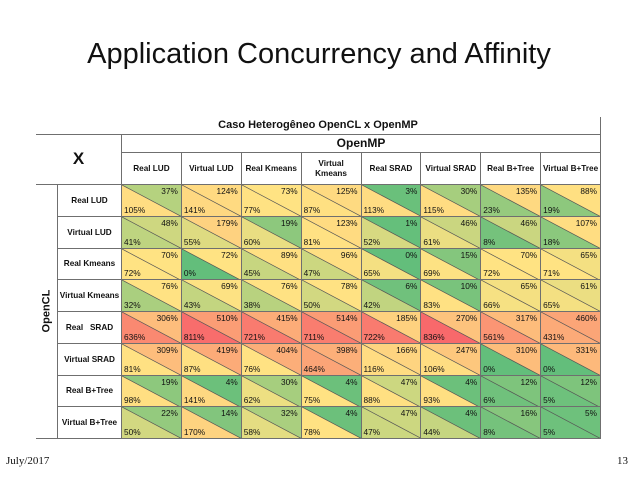 The height and width of the screenshot is (479, 638). I want to click on table-cell: 179% 55%, so click(211, 232).